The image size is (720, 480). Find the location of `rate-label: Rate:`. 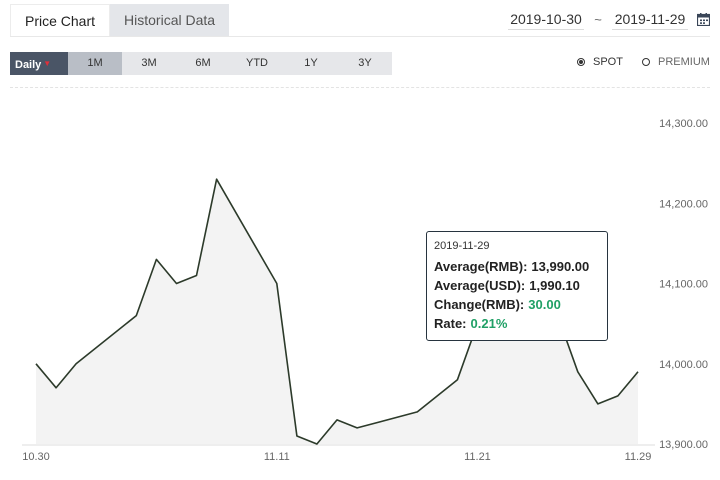

rate-label: Rate: is located at coordinates (450, 323).